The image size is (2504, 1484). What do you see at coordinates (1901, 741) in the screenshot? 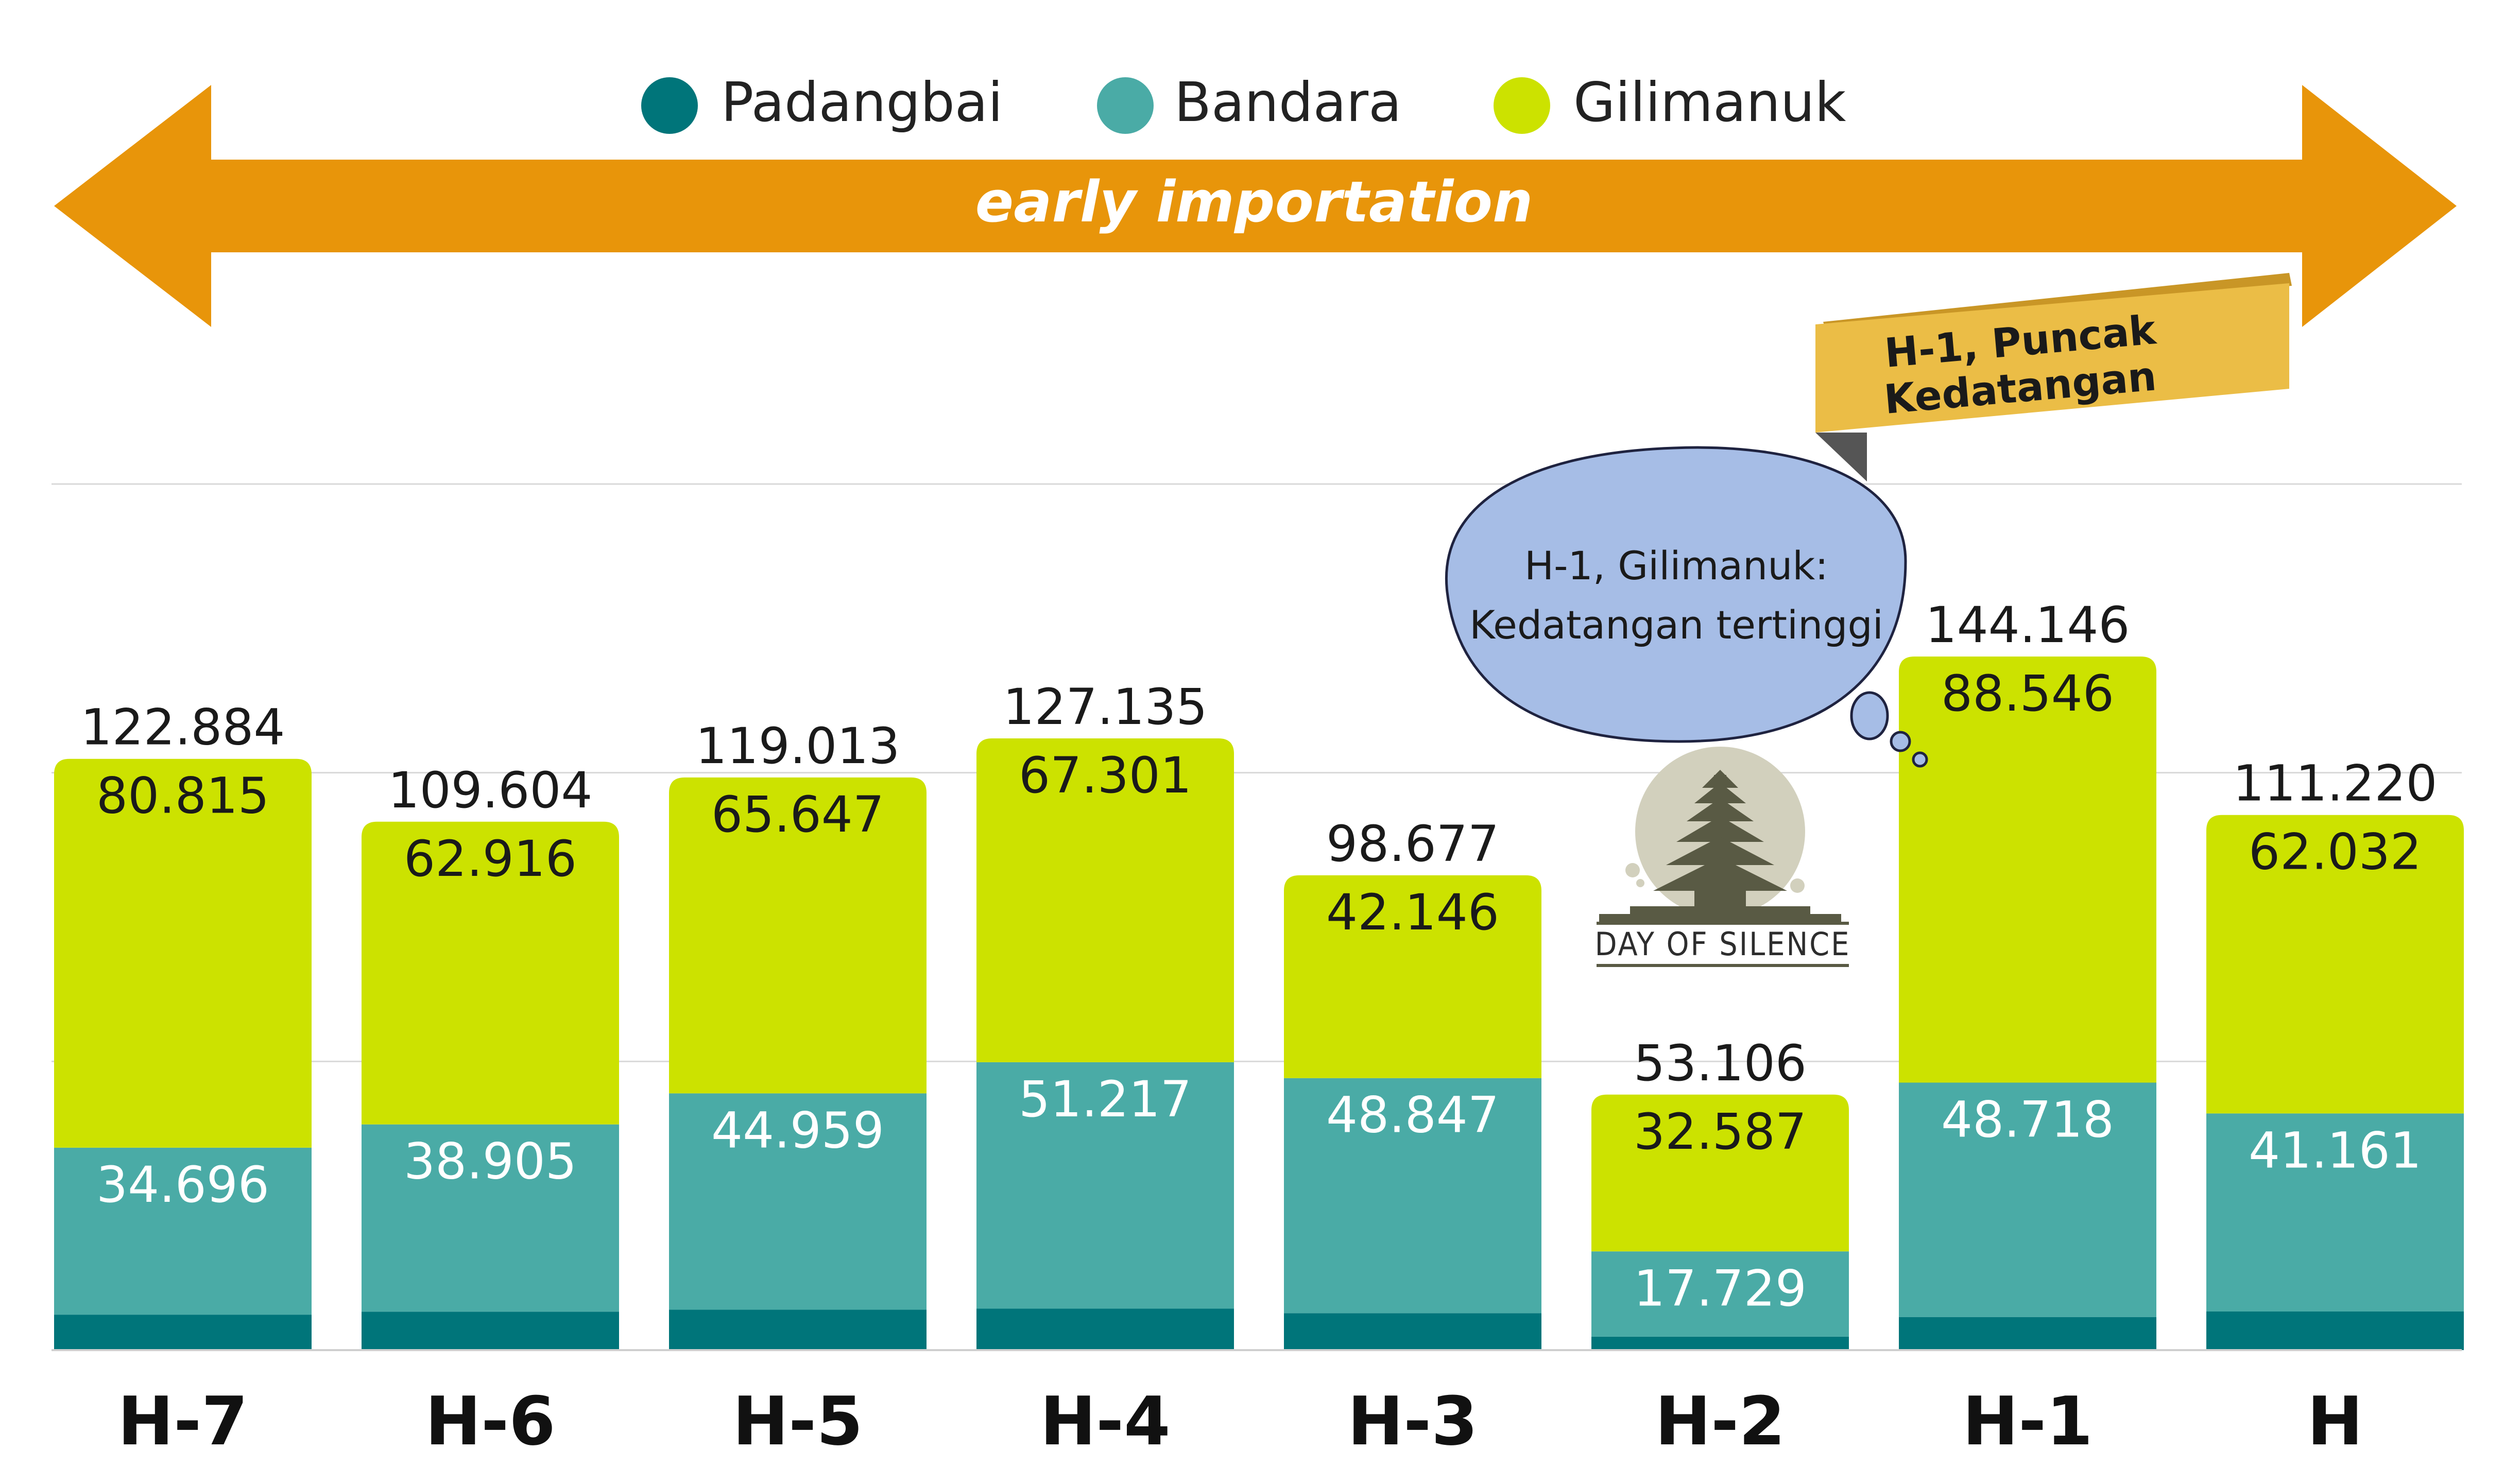
I see `bubble-dot-medium` at bounding box center [1901, 741].